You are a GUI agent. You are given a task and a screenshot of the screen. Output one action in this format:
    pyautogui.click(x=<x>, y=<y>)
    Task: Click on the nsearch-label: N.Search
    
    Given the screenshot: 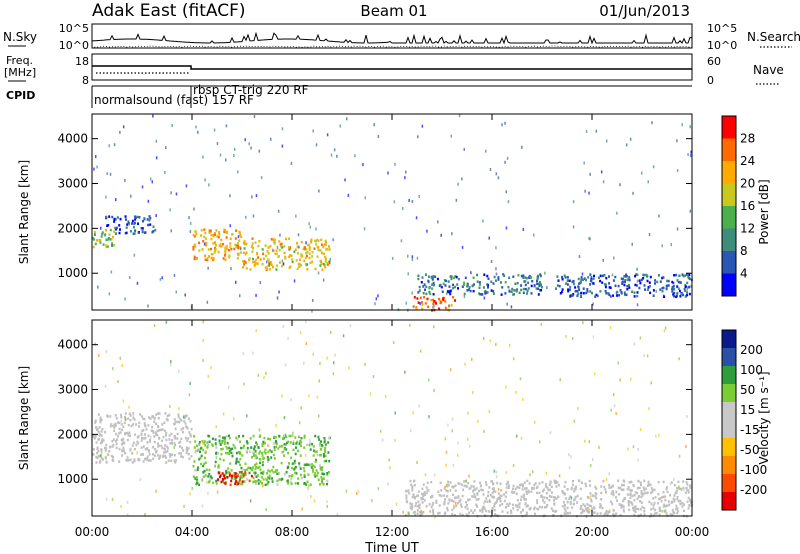 What is the action you would take?
    pyautogui.click(x=773, y=37)
    